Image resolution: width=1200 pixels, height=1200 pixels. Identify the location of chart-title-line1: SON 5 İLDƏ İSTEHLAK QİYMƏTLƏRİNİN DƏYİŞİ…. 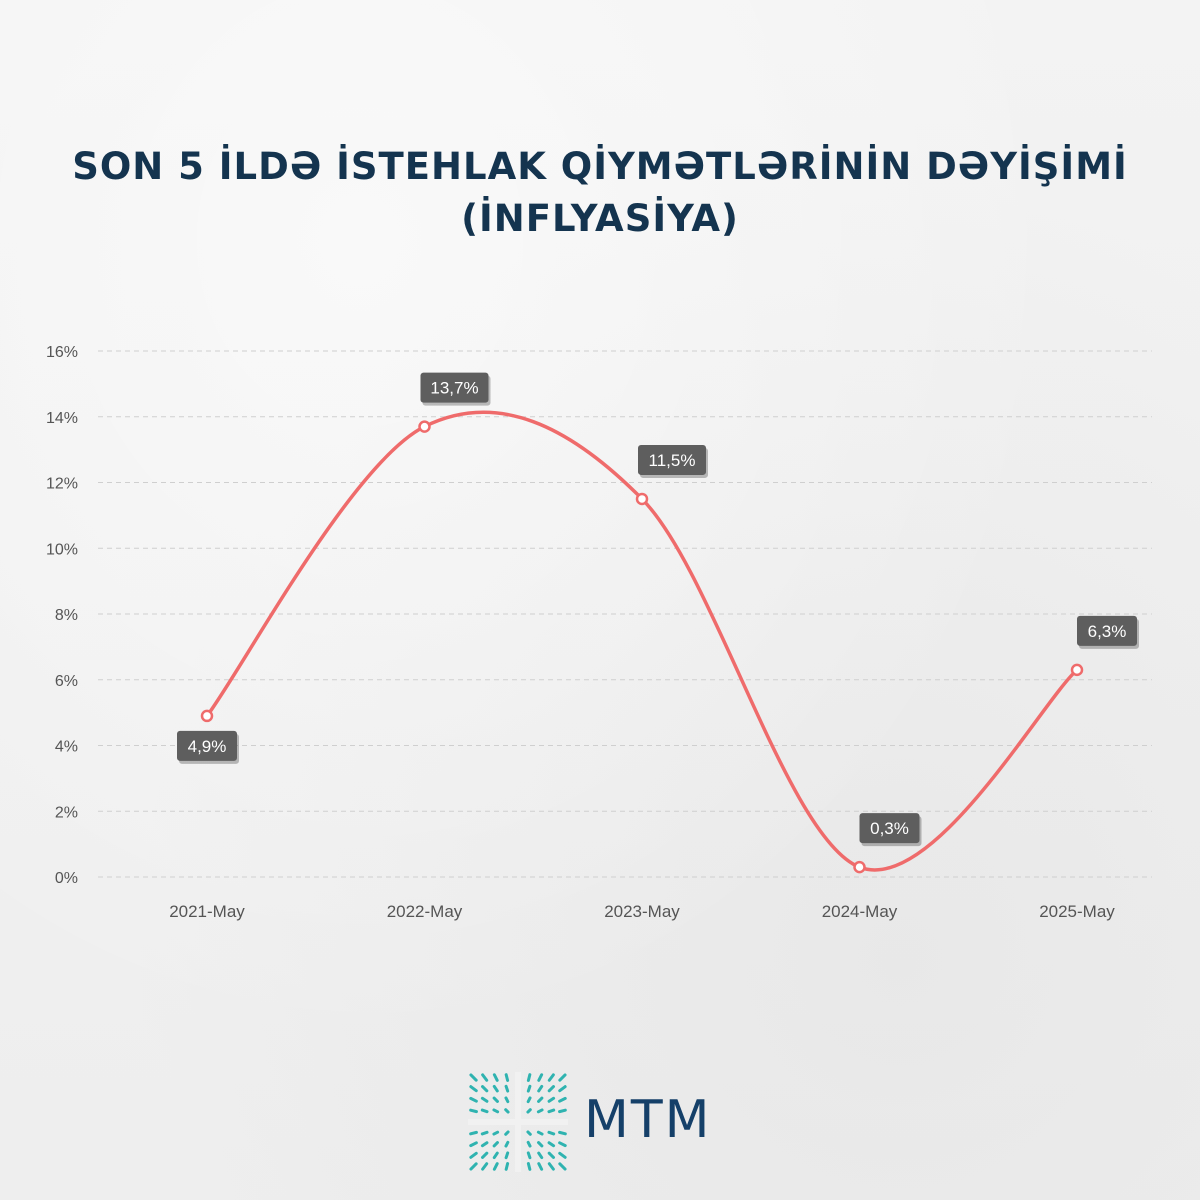
(600, 166).